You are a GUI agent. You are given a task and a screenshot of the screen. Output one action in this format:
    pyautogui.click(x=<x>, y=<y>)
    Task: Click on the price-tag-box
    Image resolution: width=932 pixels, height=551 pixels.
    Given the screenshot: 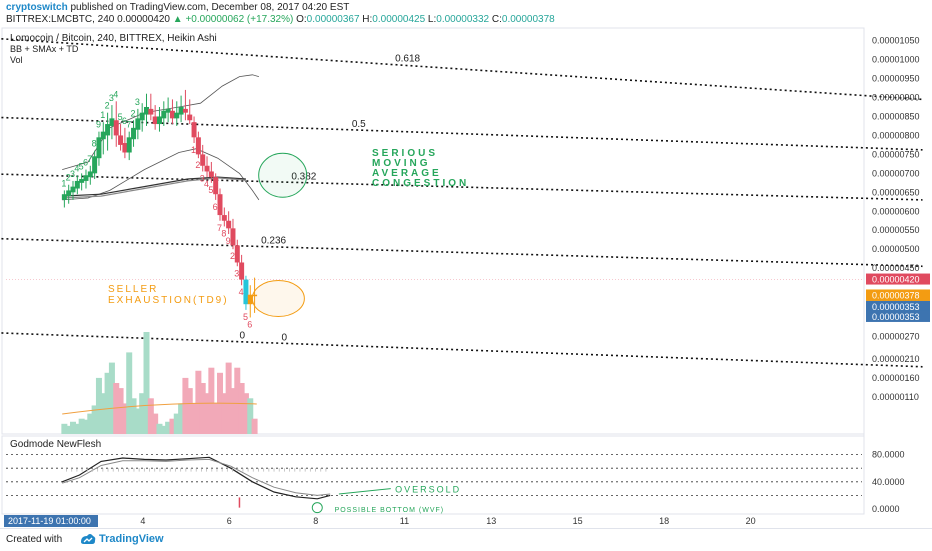 What is the action you would take?
    pyautogui.click(x=898, y=279)
    